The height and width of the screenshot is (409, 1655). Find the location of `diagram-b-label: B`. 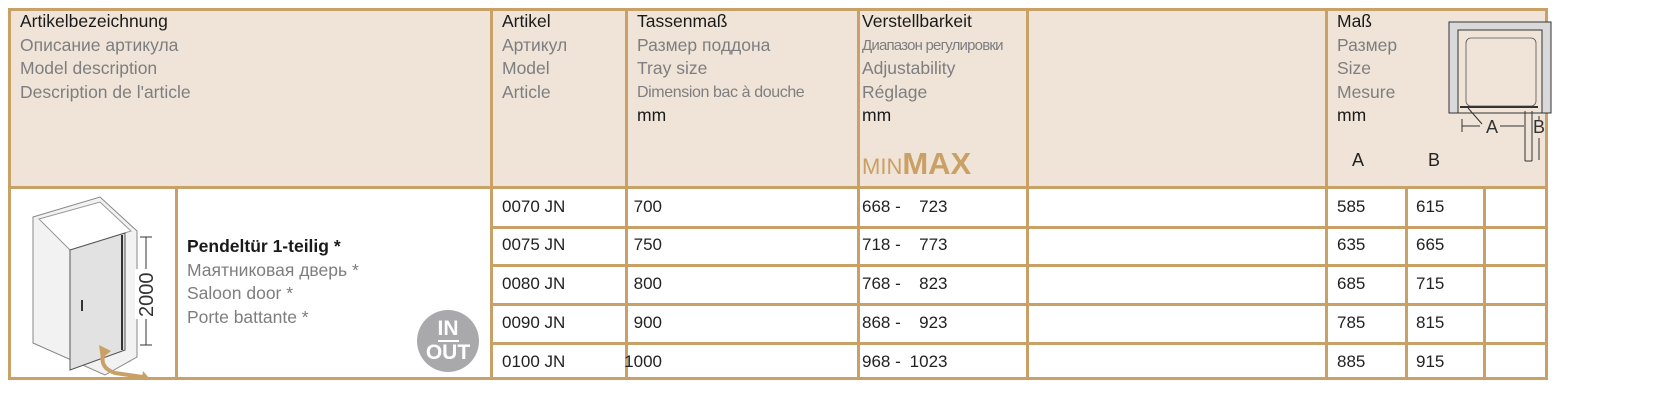

diagram-b-label: B is located at coordinates (1539, 127).